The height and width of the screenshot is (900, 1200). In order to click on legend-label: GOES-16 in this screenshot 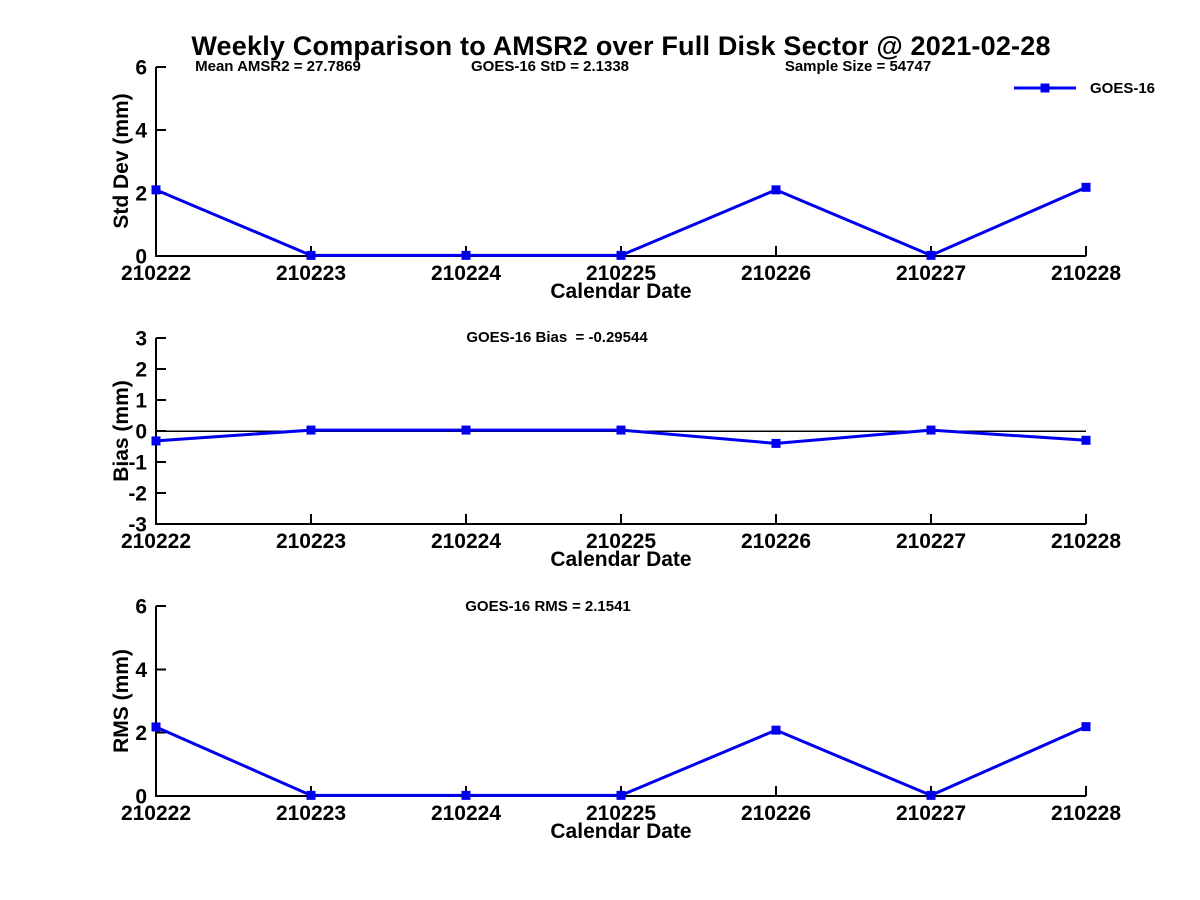, I will do `click(1123, 88)`.